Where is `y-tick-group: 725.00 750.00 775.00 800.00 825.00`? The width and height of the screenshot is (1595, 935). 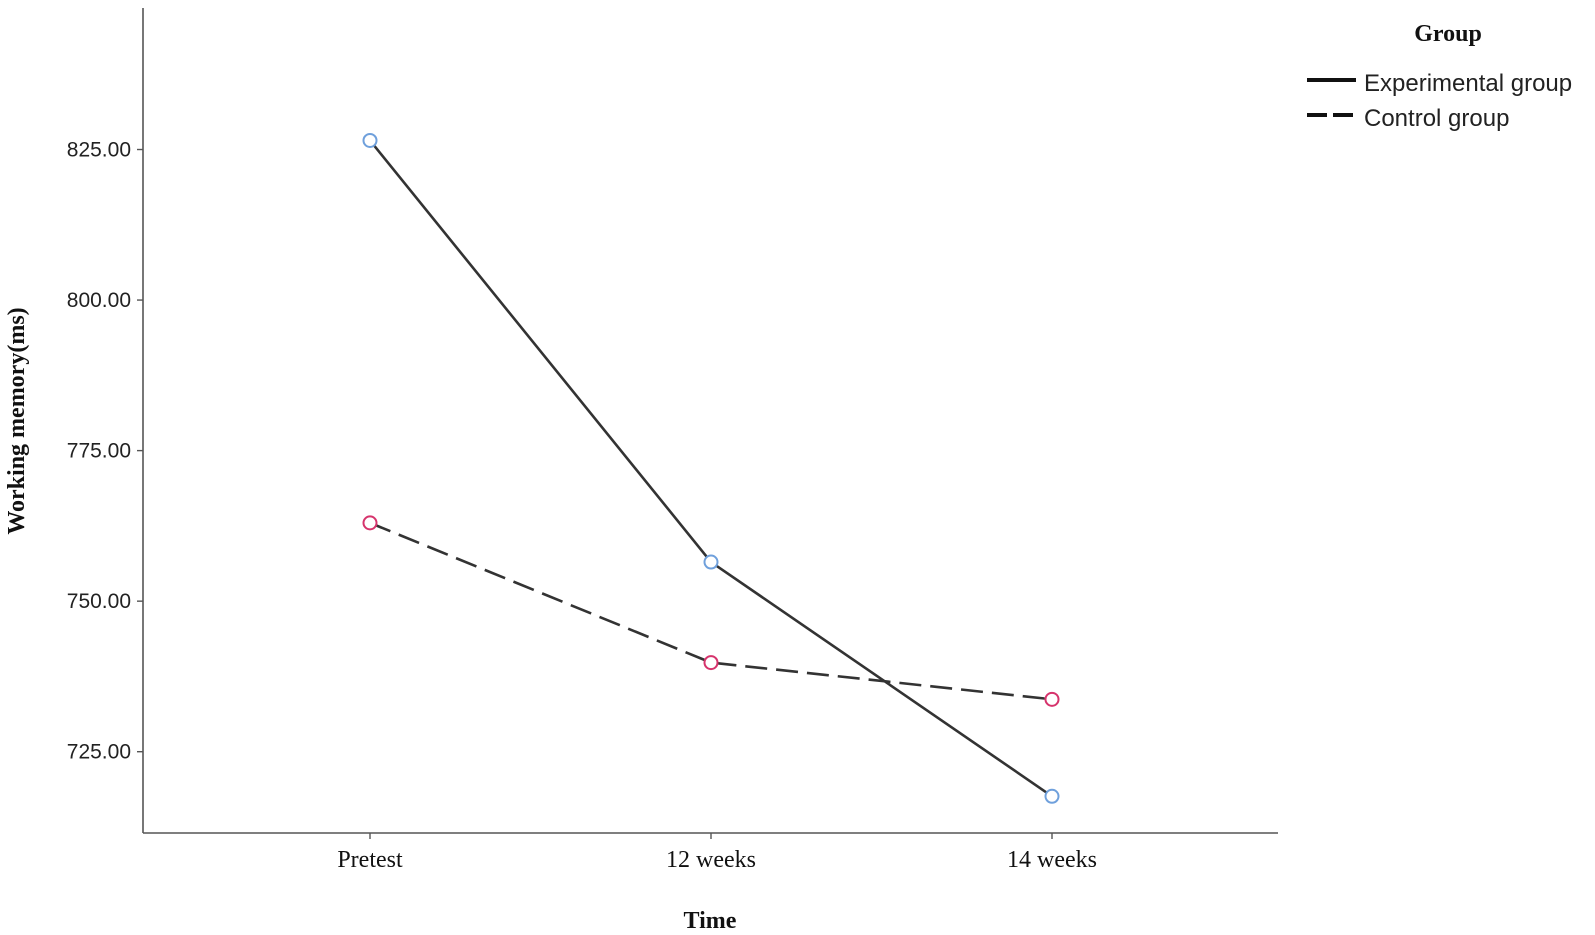
y-tick-group: 725.00 750.00 775.00 800.00 825.00 is located at coordinates (105, 451).